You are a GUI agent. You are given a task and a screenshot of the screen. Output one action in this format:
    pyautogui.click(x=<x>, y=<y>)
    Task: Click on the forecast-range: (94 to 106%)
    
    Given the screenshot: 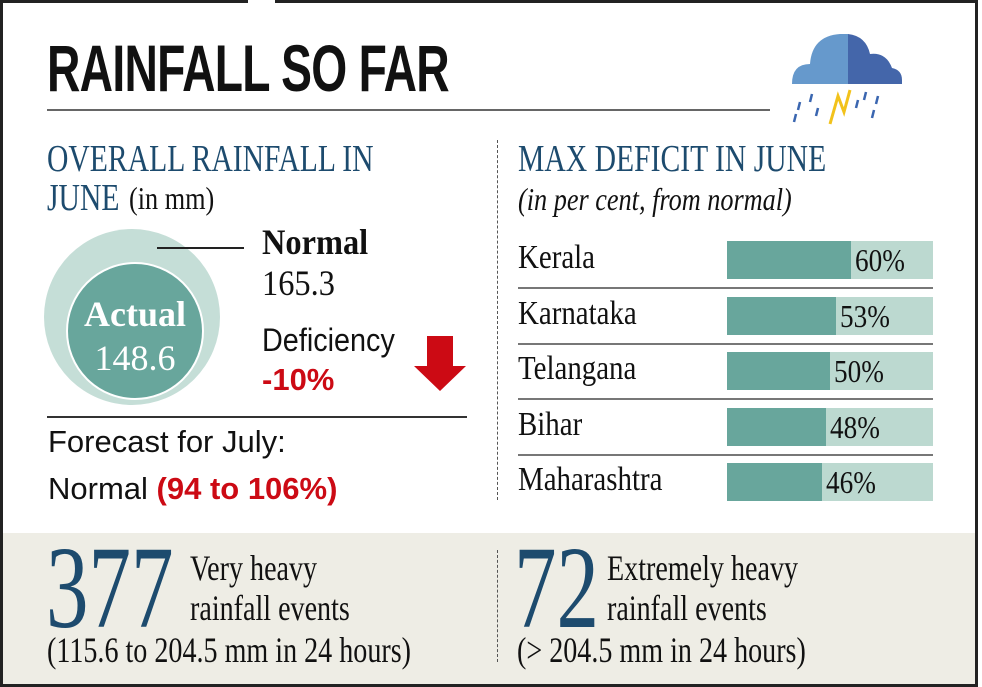 What is the action you would take?
    pyautogui.click(x=247, y=488)
    